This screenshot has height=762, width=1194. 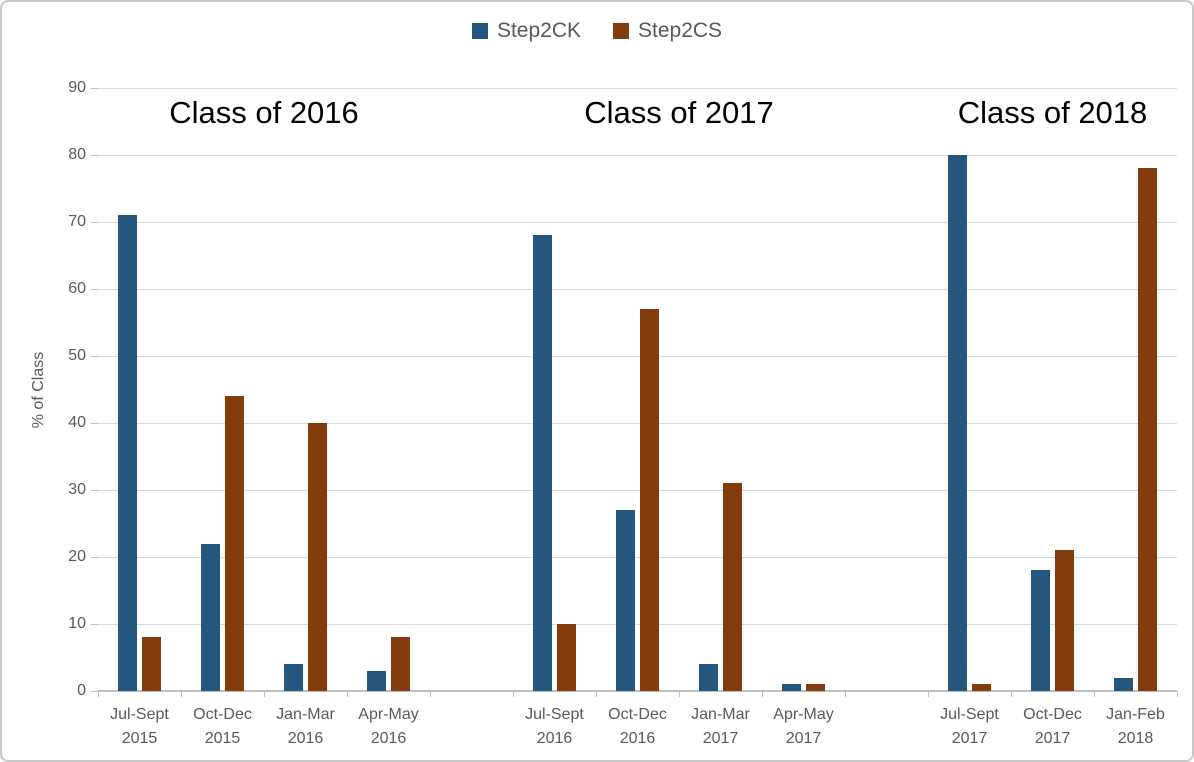 I want to click on x-label-period: Jan-Feb, so click(x=1135, y=714).